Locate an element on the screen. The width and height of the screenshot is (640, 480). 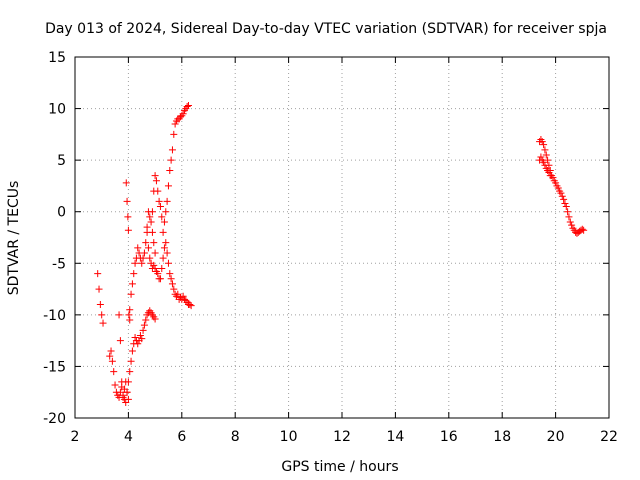
x-tick-label: 18 is located at coordinates (502, 437).